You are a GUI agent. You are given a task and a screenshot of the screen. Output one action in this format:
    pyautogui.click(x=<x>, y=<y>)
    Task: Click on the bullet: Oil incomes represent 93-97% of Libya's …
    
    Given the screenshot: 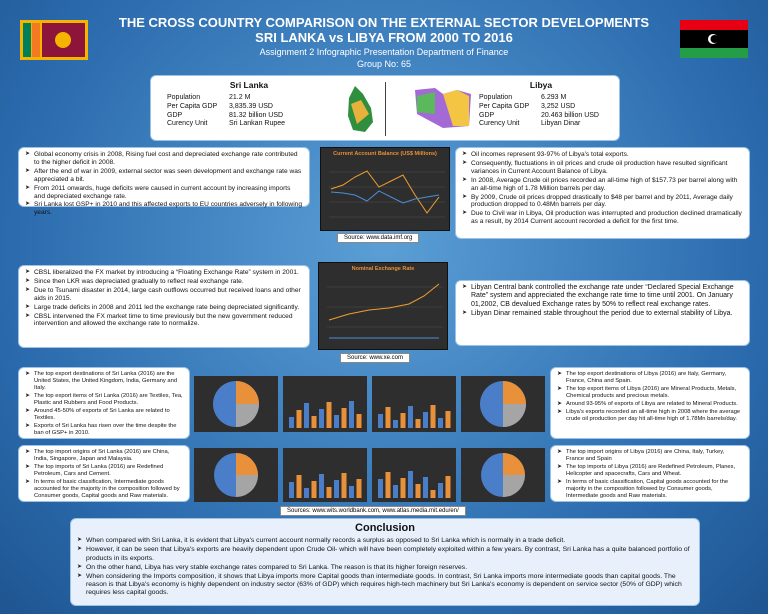 What is the action you would take?
    pyautogui.click(x=602, y=155)
    